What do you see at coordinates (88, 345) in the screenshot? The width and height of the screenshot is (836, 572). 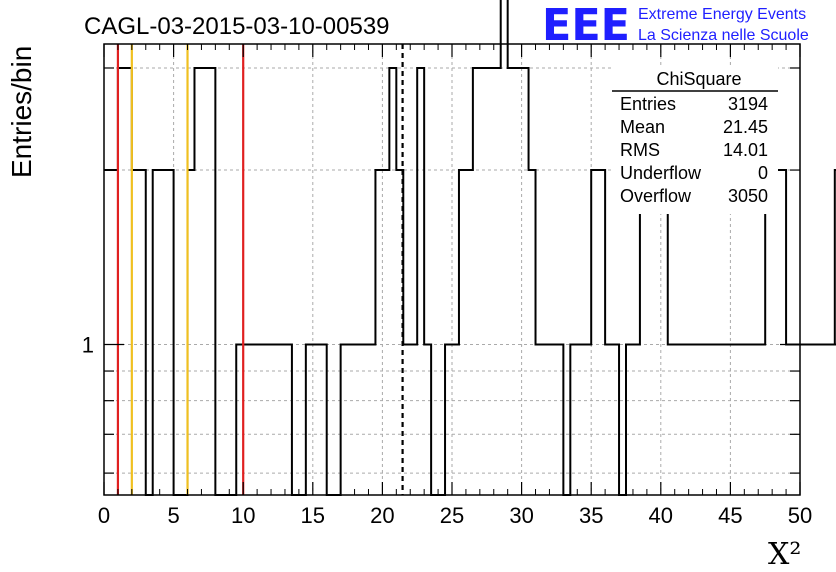 I see `y-tick-label: 1` at bounding box center [88, 345].